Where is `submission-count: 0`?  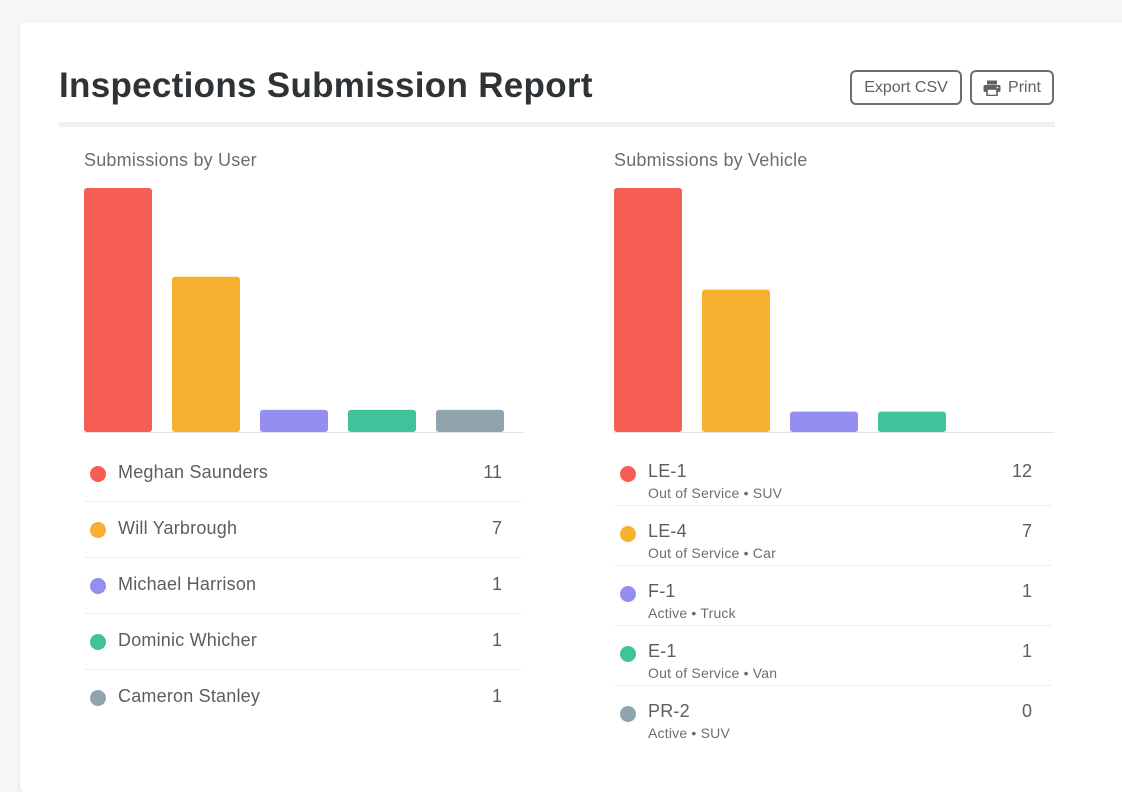
submission-count: 0 is located at coordinates (1026, 711).